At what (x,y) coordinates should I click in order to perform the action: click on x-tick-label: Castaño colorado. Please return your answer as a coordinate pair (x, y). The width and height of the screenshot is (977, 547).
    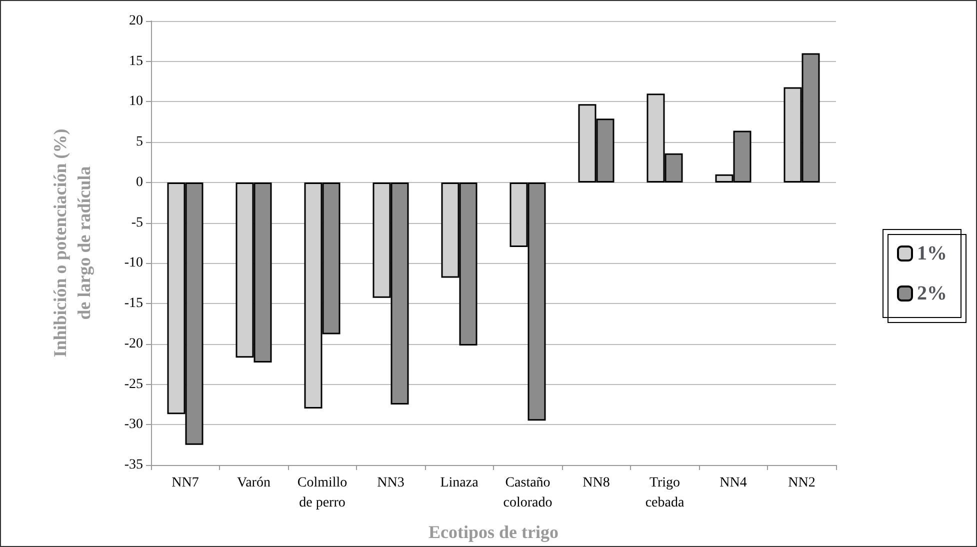
    Looking at the image, I should click on (527, 493).